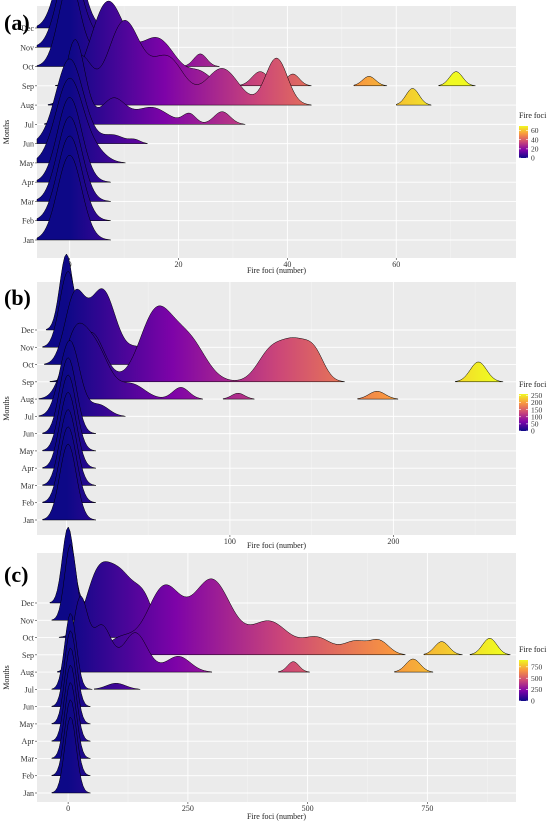 The image size is (550, 827). Describe the element at coordinates (393, 541) in the screenshot. I see `x-tick-label: 200` at that location.